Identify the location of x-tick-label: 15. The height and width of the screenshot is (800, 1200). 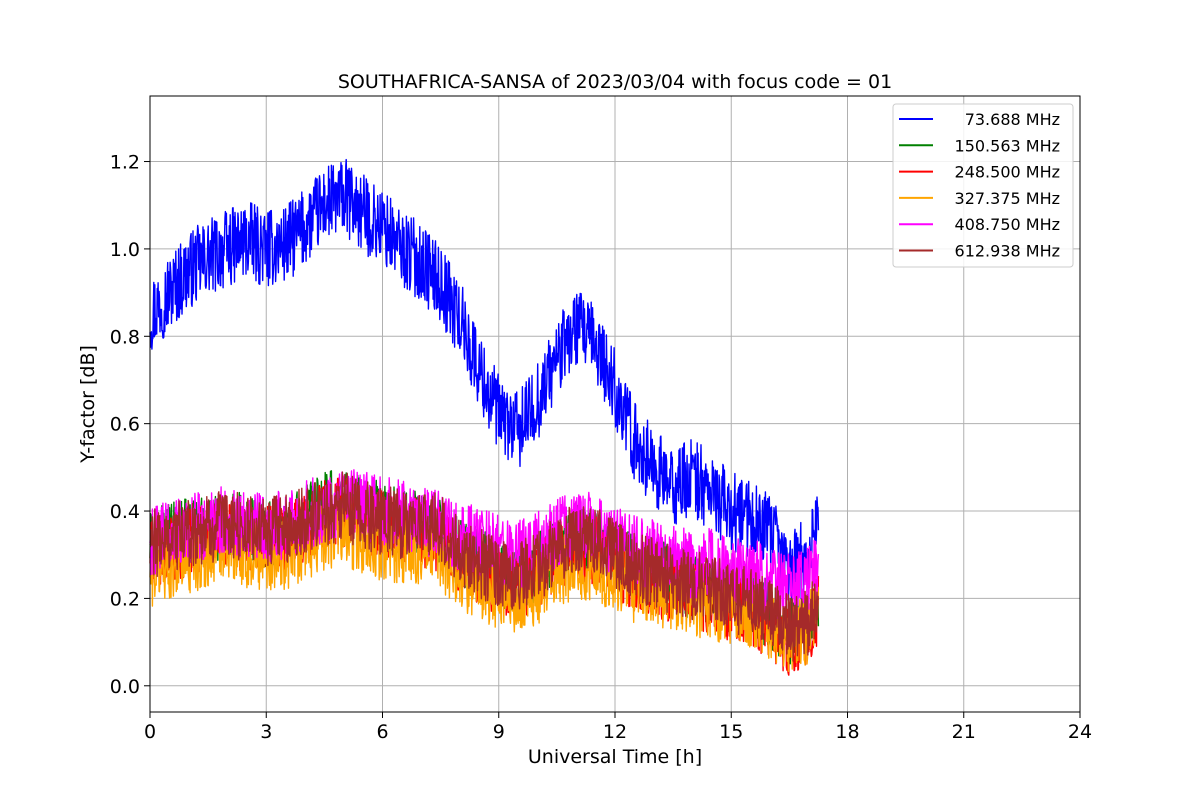
(731, 732).